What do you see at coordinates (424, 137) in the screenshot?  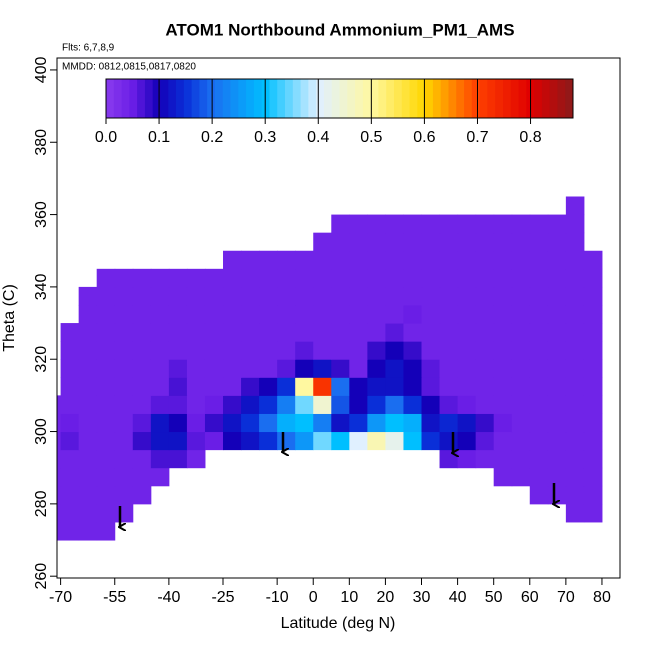 I see `colorbar-tick-label: 0.6` at bounding box center [424, 137].